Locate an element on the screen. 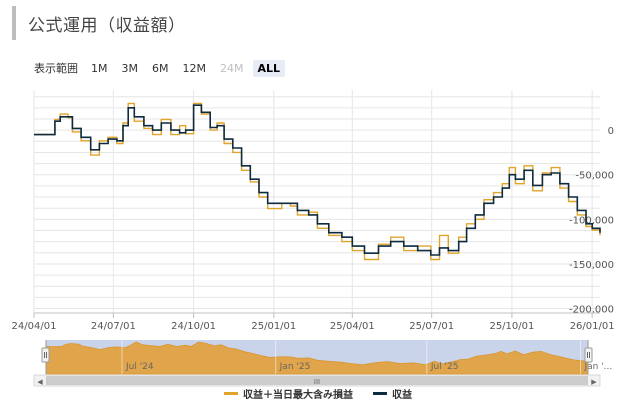 This screenshot has width=636, height=413. legend-swatch-orange is located at coordinates (231, 393).